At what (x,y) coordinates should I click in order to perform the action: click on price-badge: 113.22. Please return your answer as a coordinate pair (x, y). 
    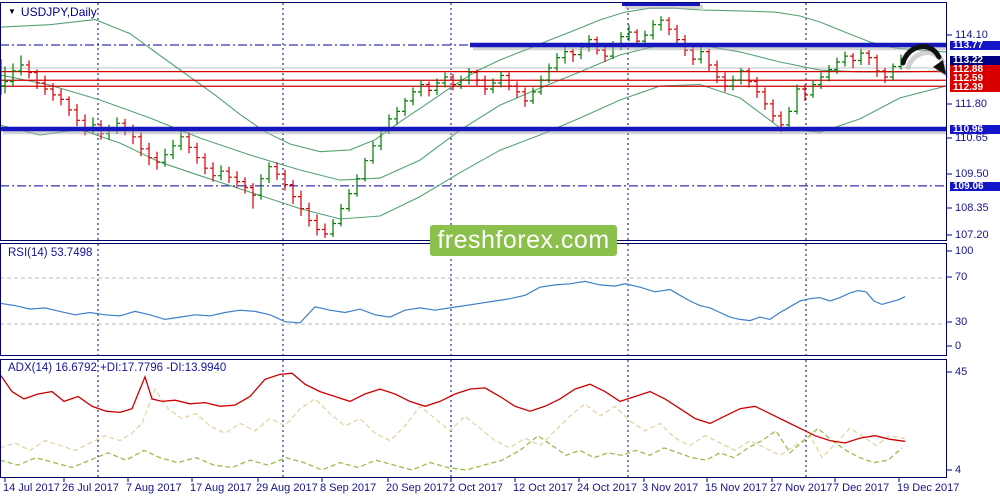
    Looking at the image, I should click on (975, 61).